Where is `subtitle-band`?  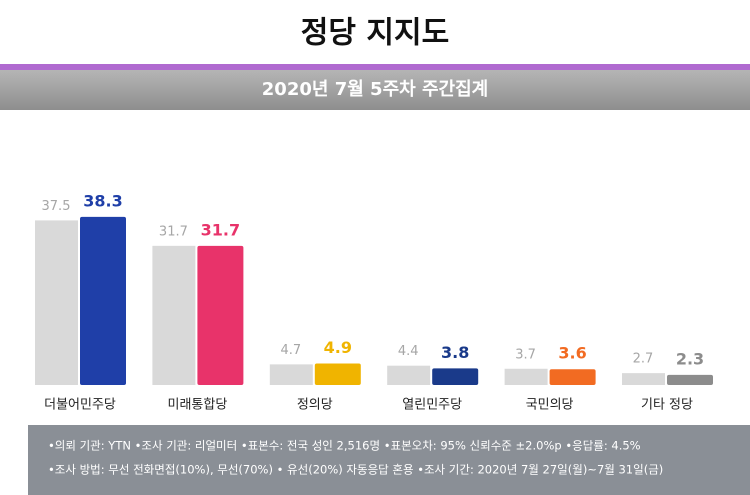 subtitle-band is located at coordinates (375, 90).